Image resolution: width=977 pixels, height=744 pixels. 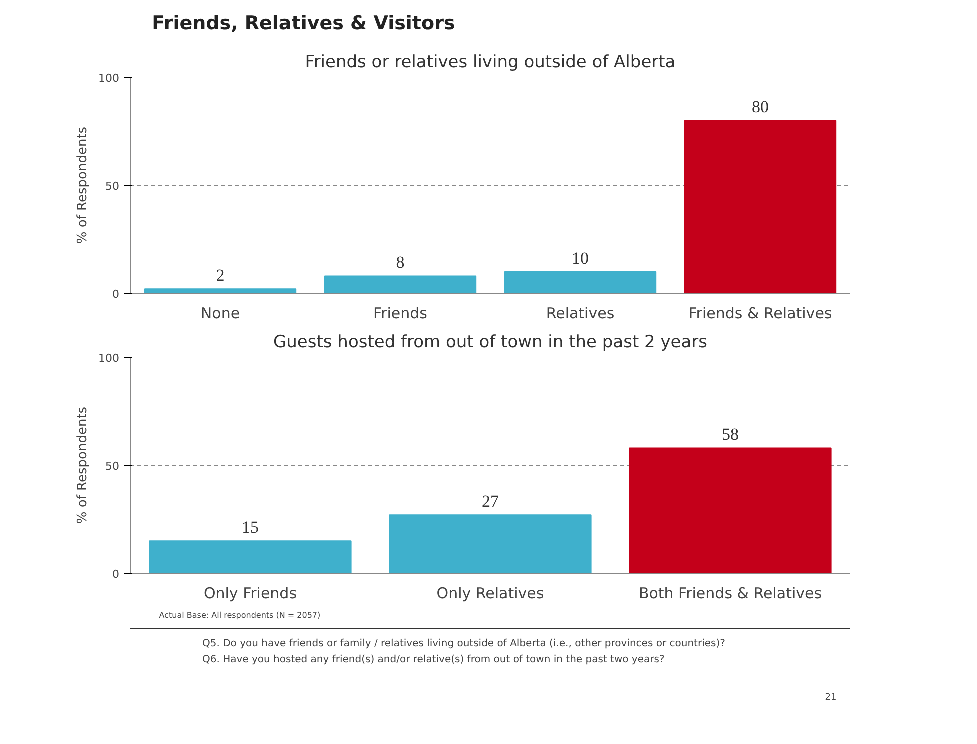 What do you see at coordinates (464, 644) in the screenshot?
I see `text: Q5. Do you have friends or family / relatives living outside of Alberta (i.e., other provinces or countries)?` at bounding box center [464, 644].